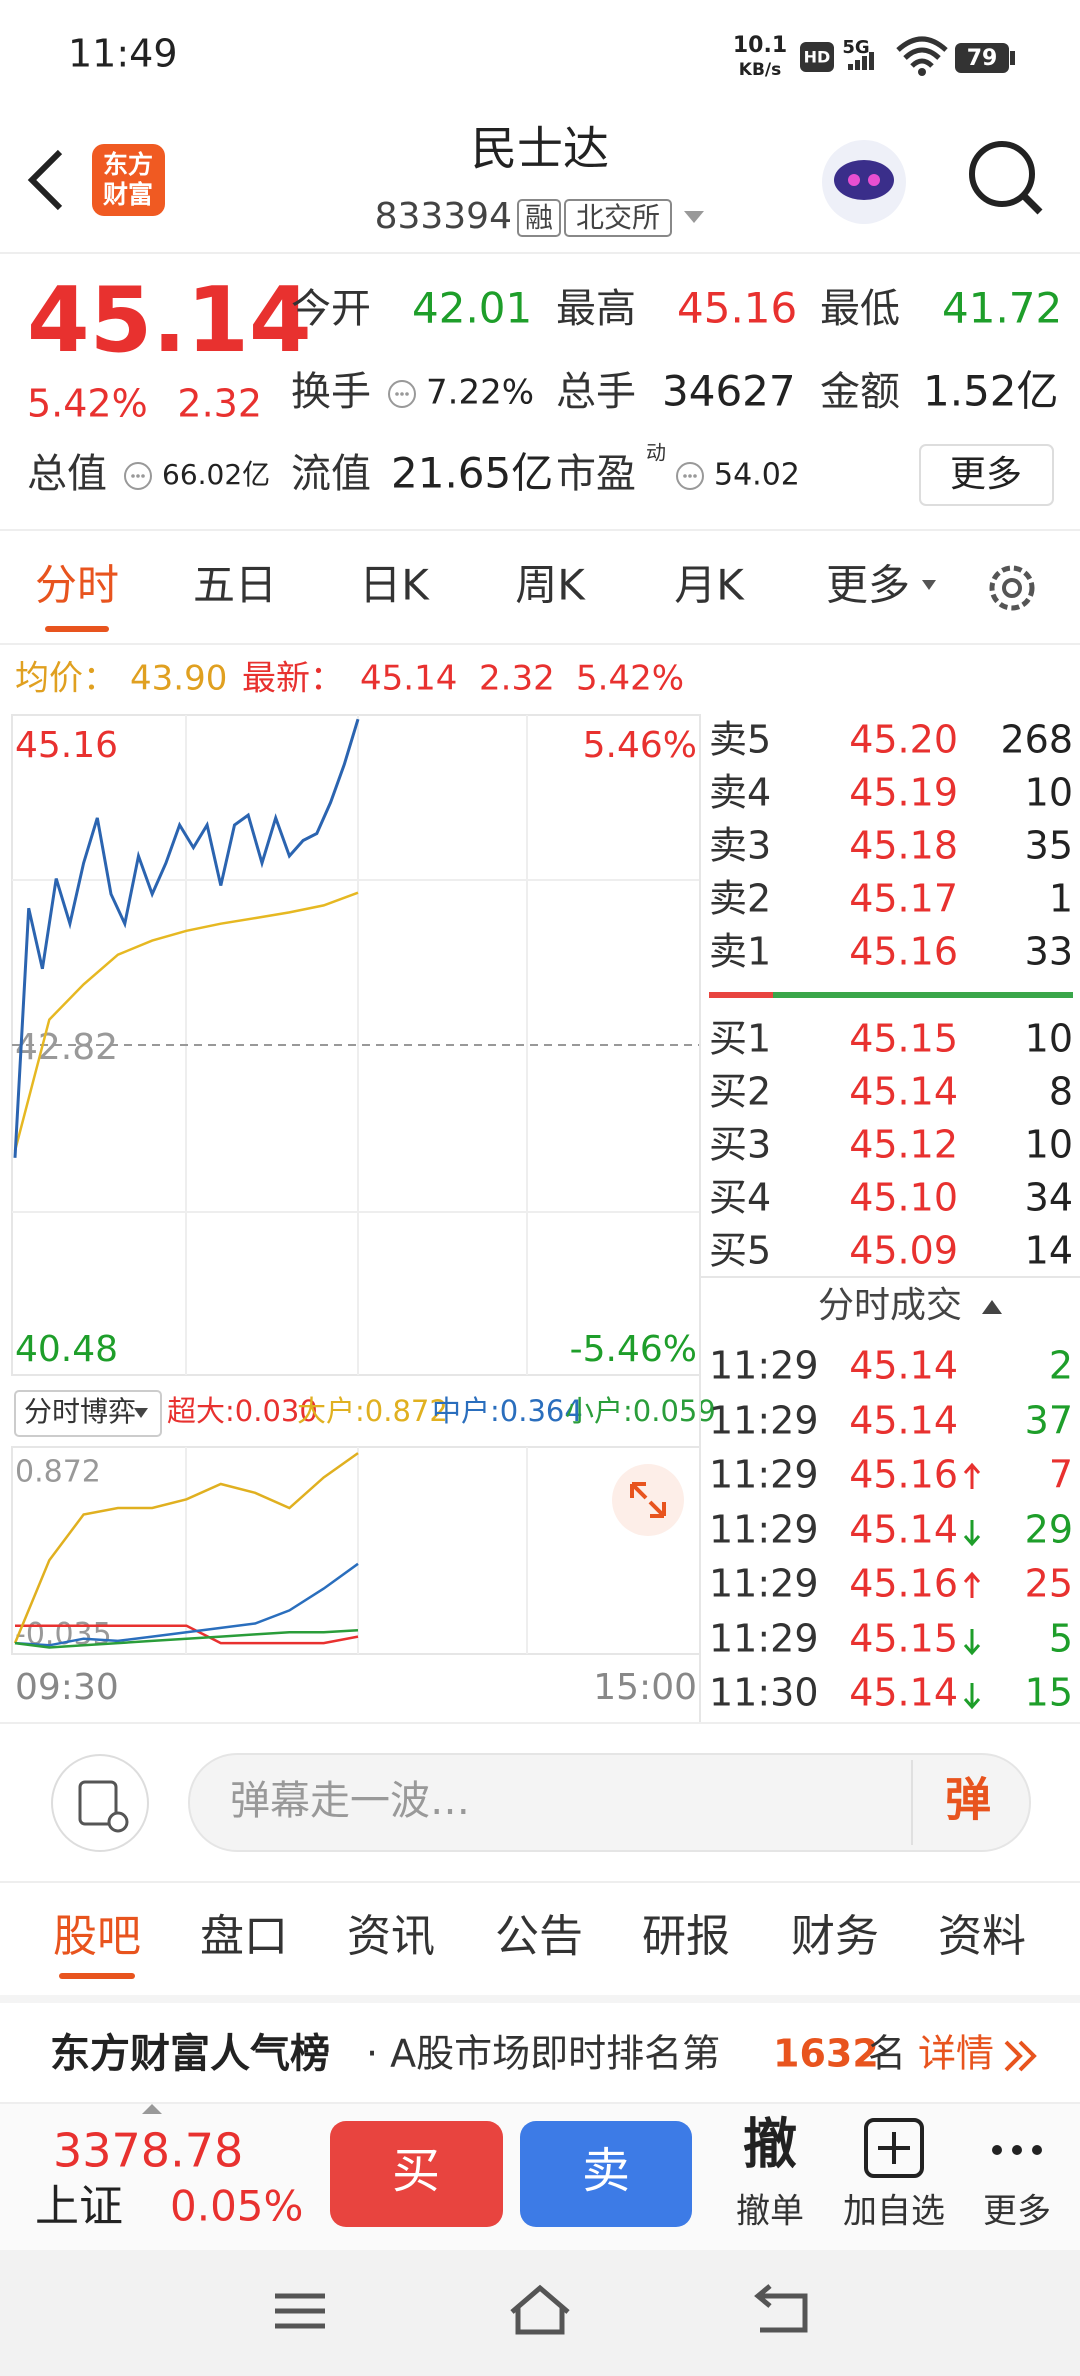 The image size is (1080, 2376). Describe the element at coordinates (77, 585) in the screenshot. I see `chart-tab: 分时` at that location.